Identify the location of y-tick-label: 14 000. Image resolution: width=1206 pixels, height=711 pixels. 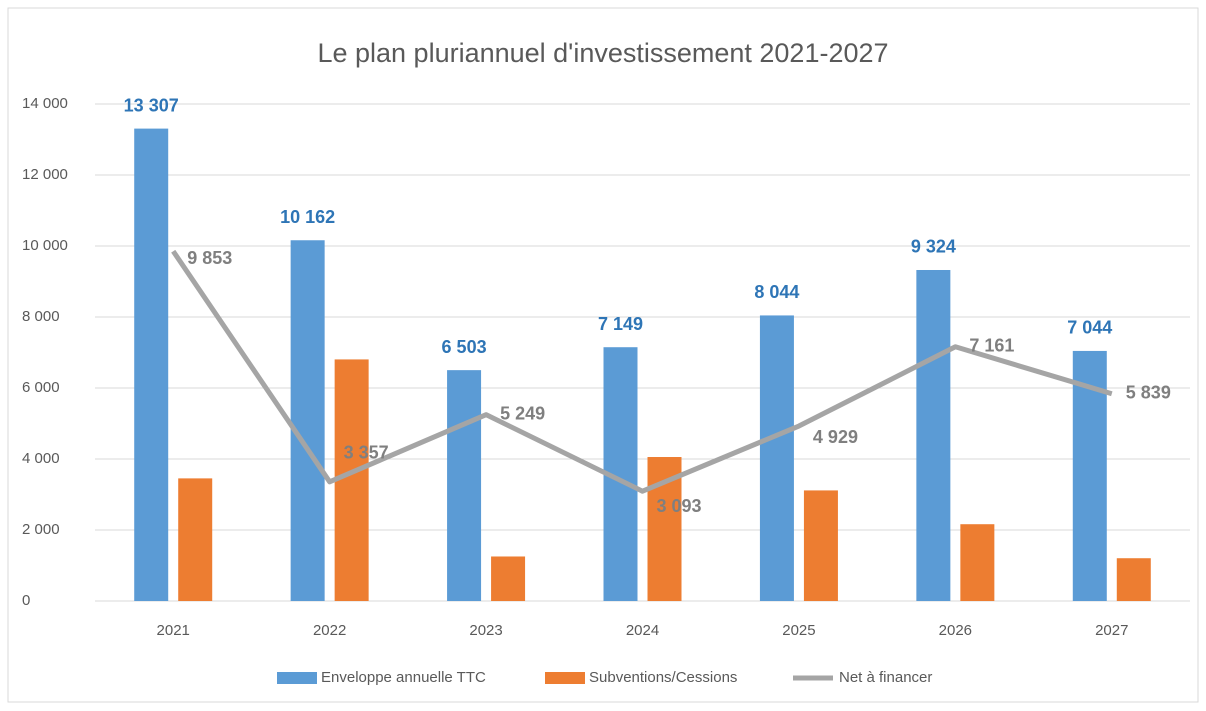
(45, 103).